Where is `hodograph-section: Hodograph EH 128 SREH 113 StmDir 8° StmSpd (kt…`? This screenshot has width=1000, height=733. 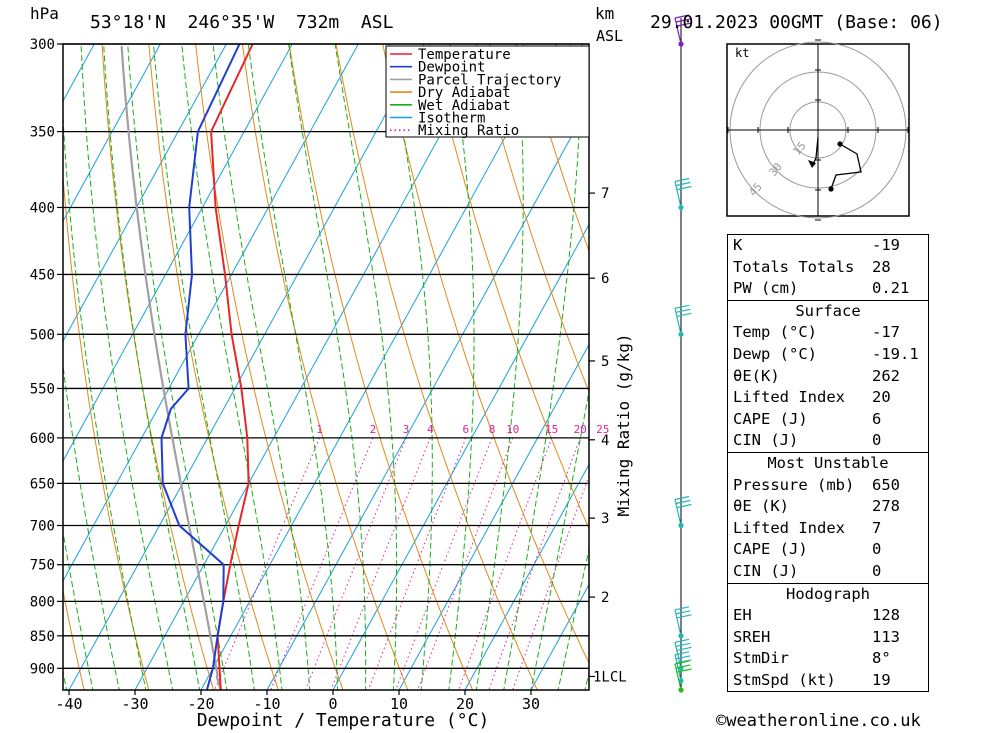 hodograph-section: Hodograph EH 128 SREH 113 StmDir 8° StmSpd (kt… is located at coordinates (828, 637).